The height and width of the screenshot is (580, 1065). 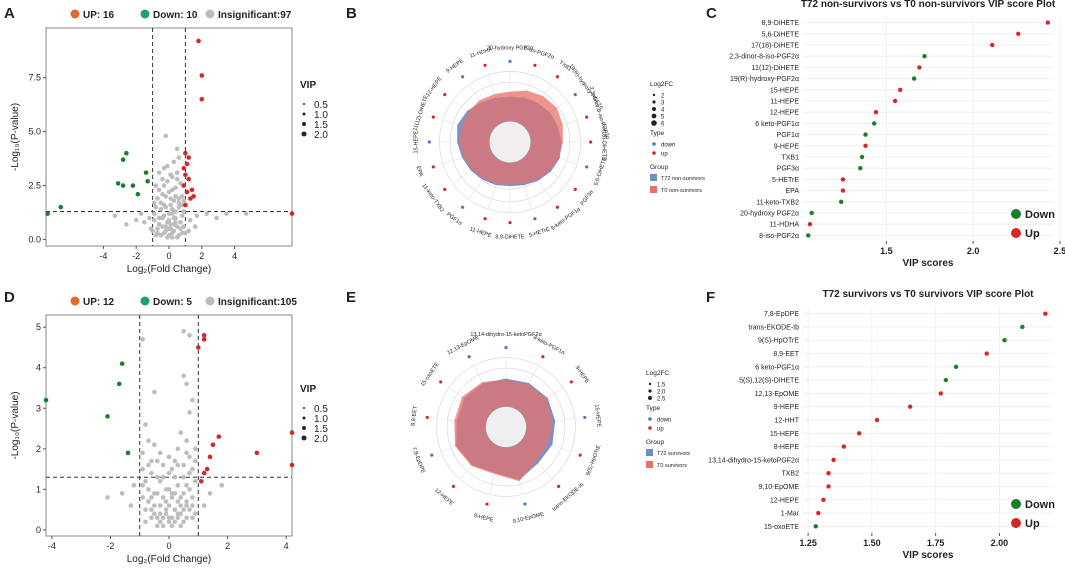 I want to click on radar-group-label: T72 survivors, so click(x=673, y=454).